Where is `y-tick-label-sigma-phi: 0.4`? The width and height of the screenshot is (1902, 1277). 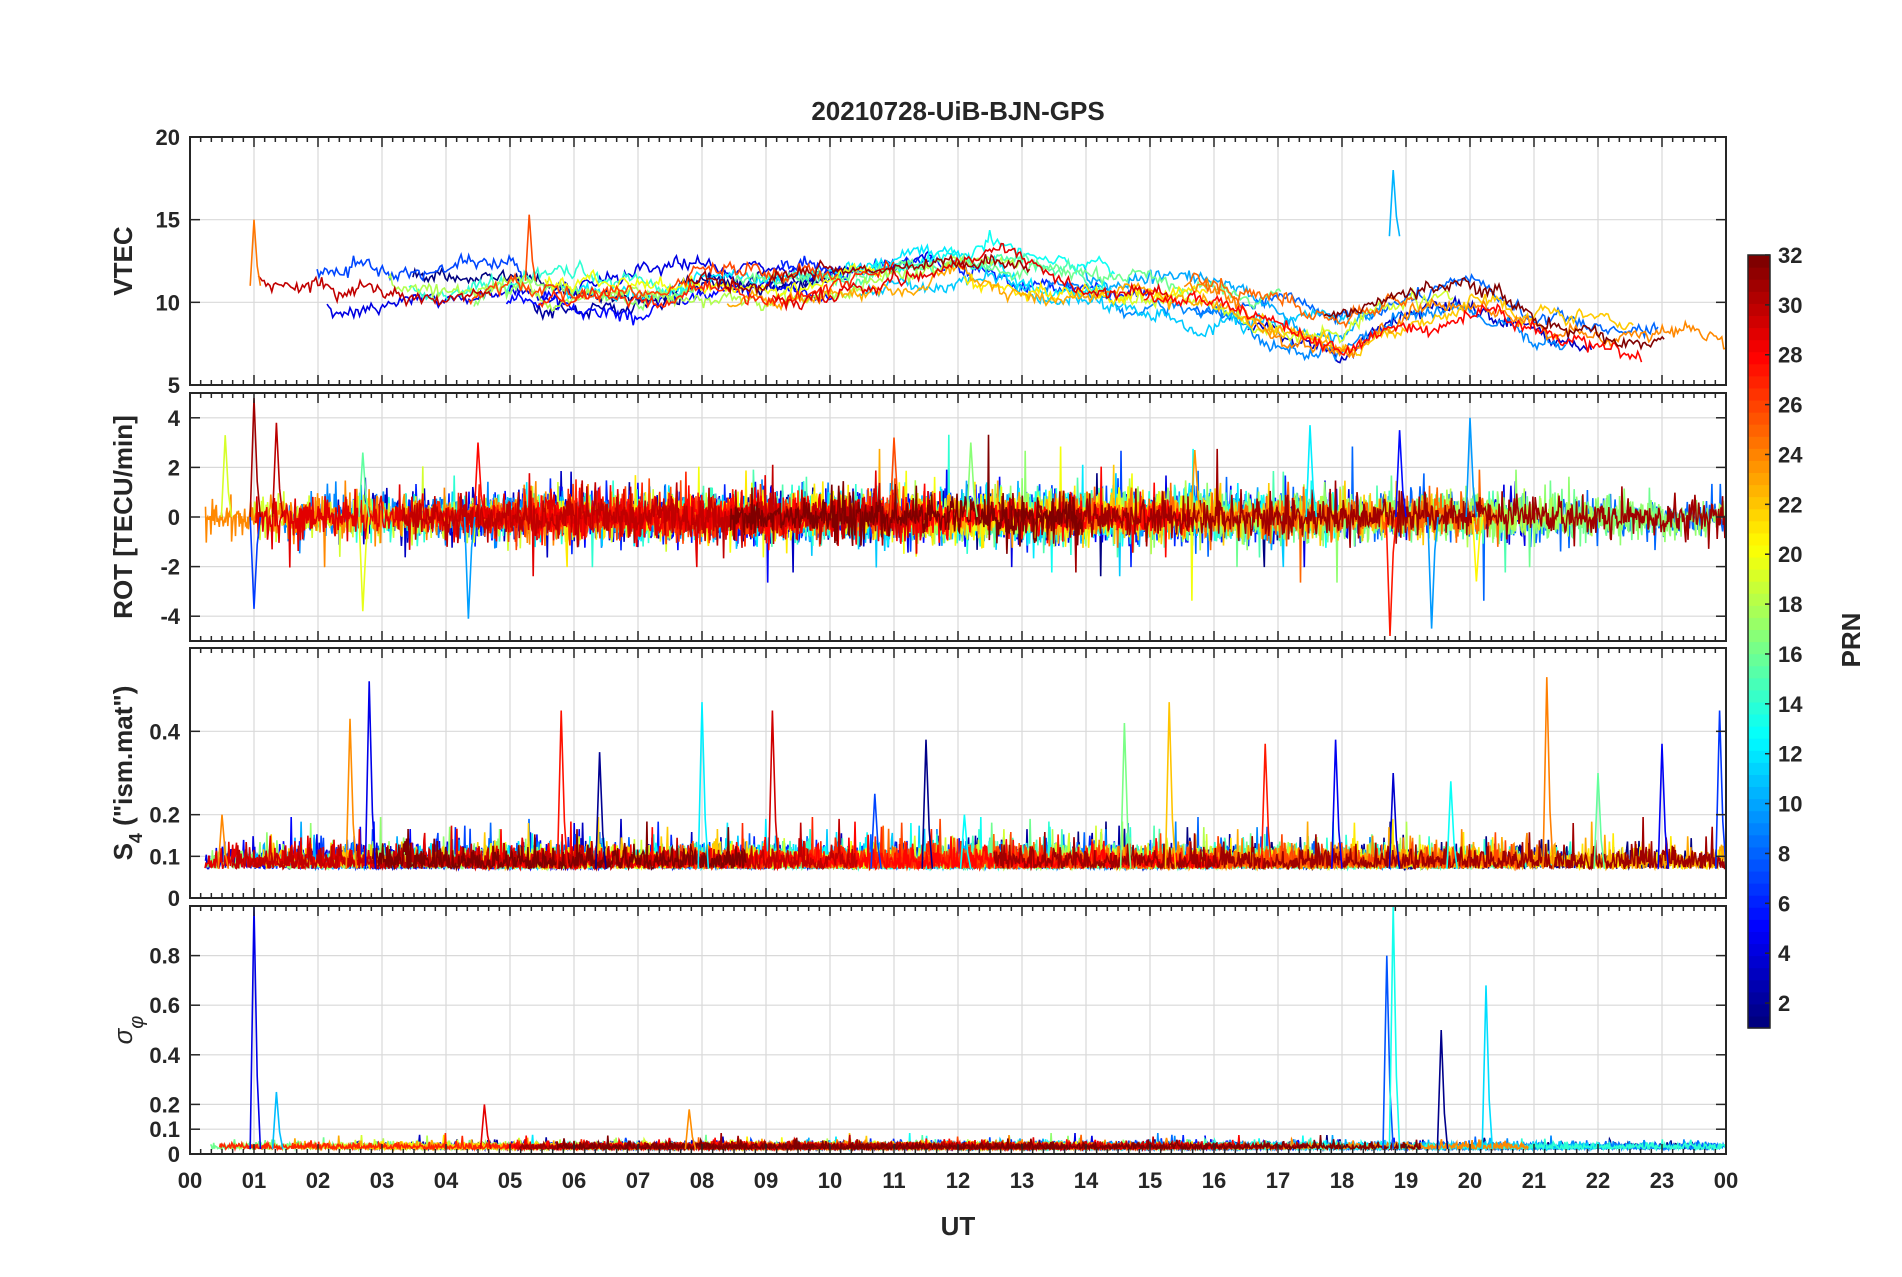 y-tick-label-sigma-phi: 0.4 is located at coordinates (164, 1055).